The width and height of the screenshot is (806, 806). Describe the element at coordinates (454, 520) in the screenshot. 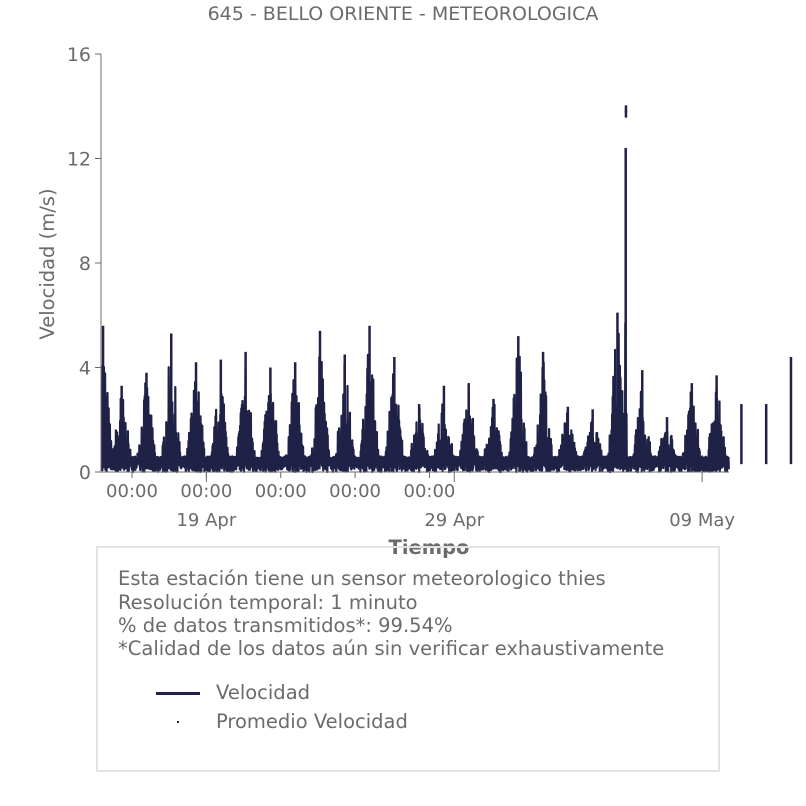

I see `x-major-tick-label-1: 29 Apr` at that location.